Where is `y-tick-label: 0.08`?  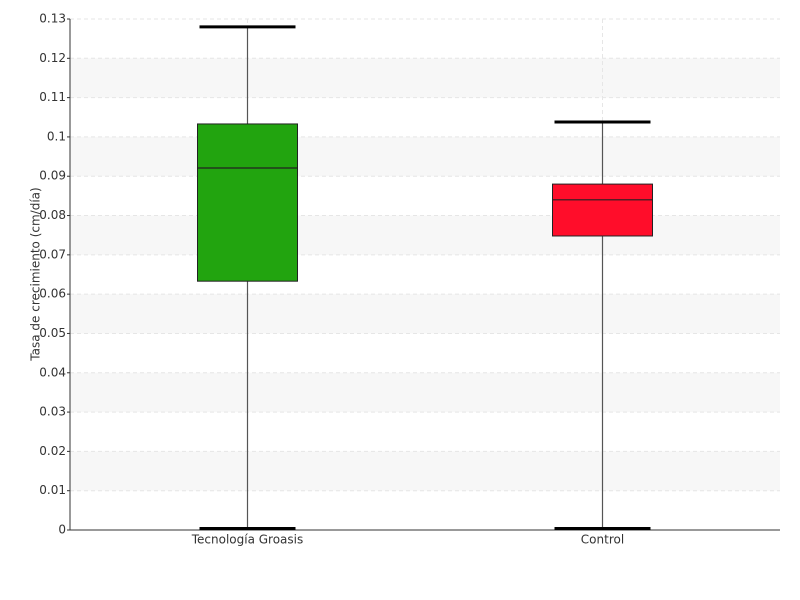 y-tick-label: 0.08 is located at coordinates (52, 215).